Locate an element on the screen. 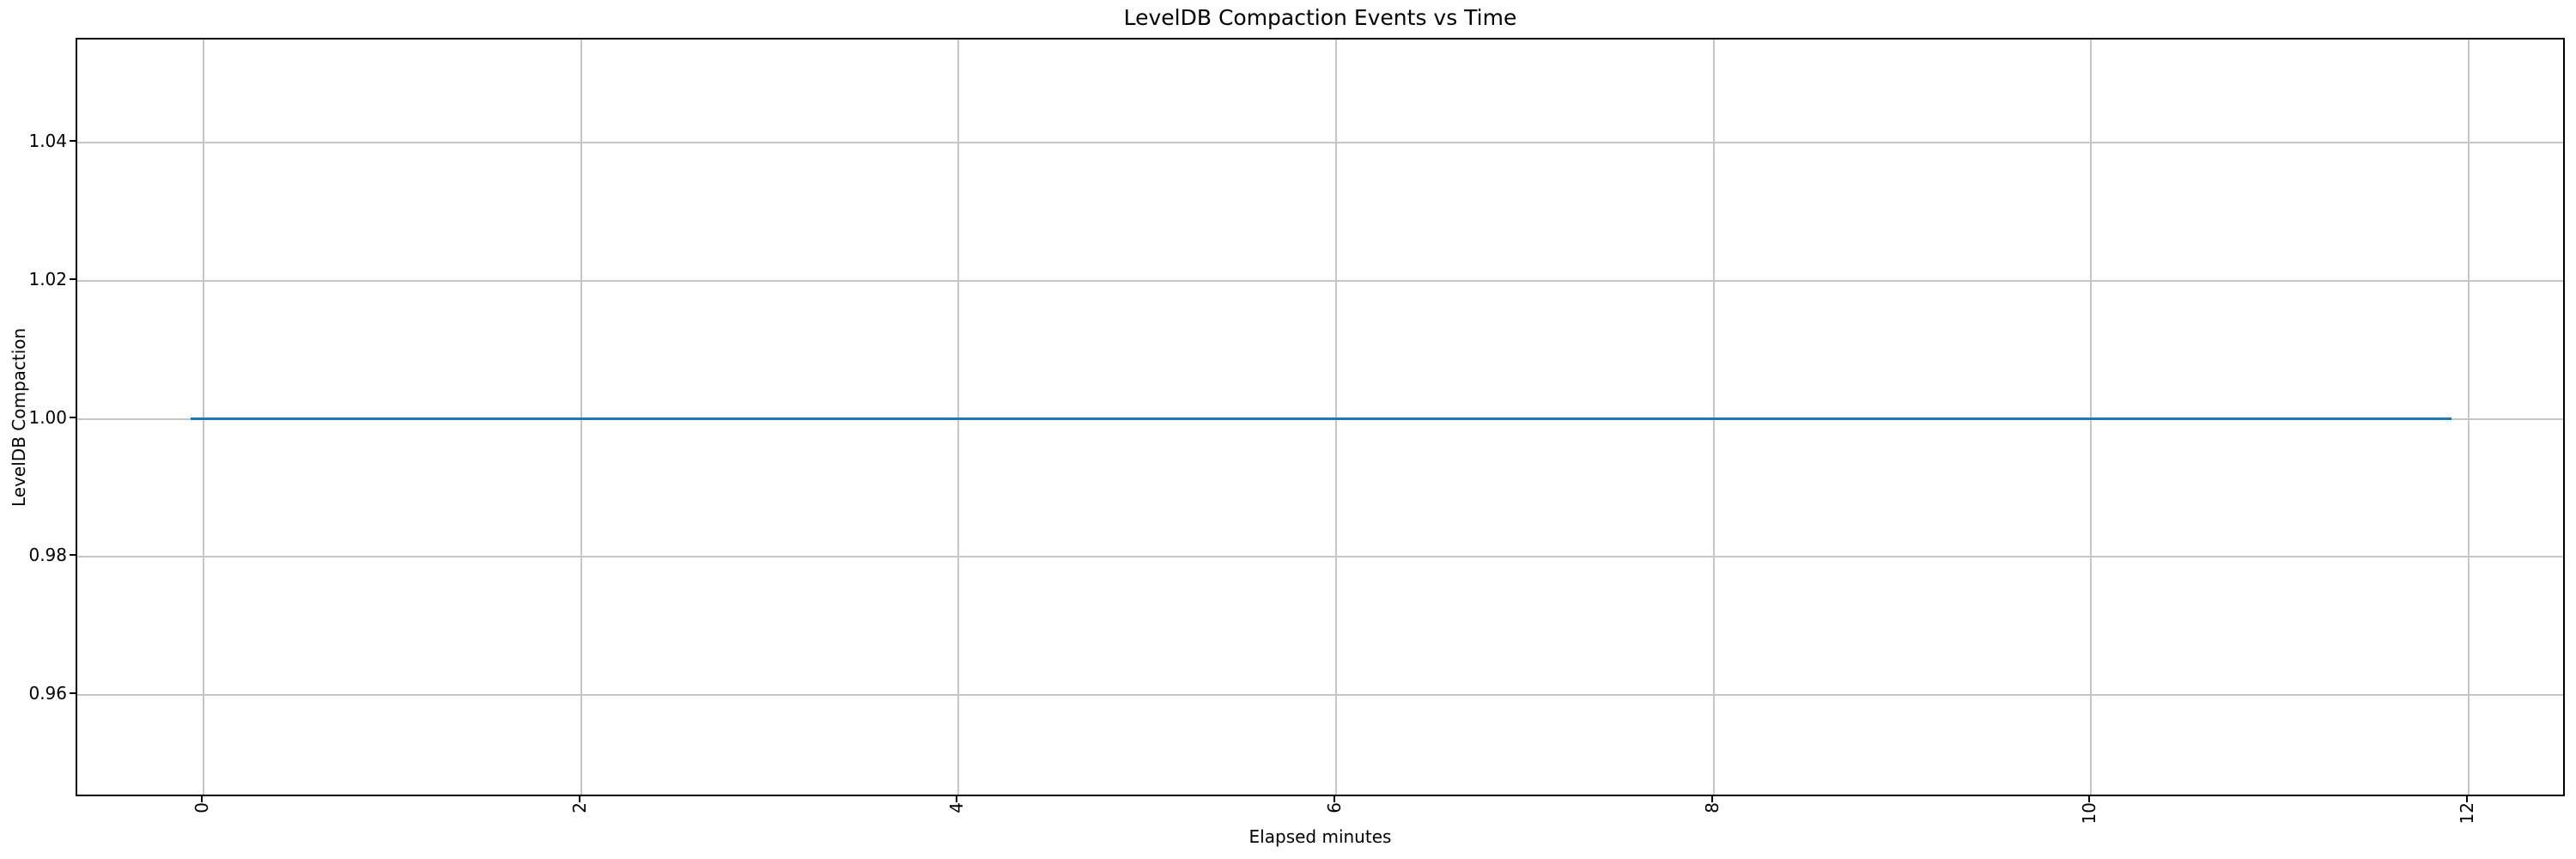  x-tick-label: 10 is located at coordinates (2090, 814).